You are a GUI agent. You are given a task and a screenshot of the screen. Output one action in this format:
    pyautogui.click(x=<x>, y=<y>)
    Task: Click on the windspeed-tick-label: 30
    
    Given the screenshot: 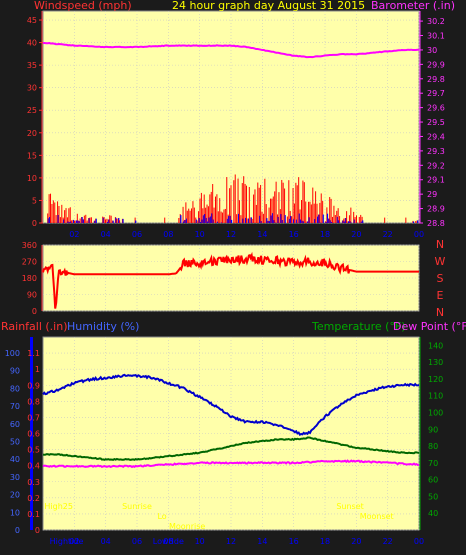 What is the action you would take?
    pyautogui.click(x=32, y=88)
    